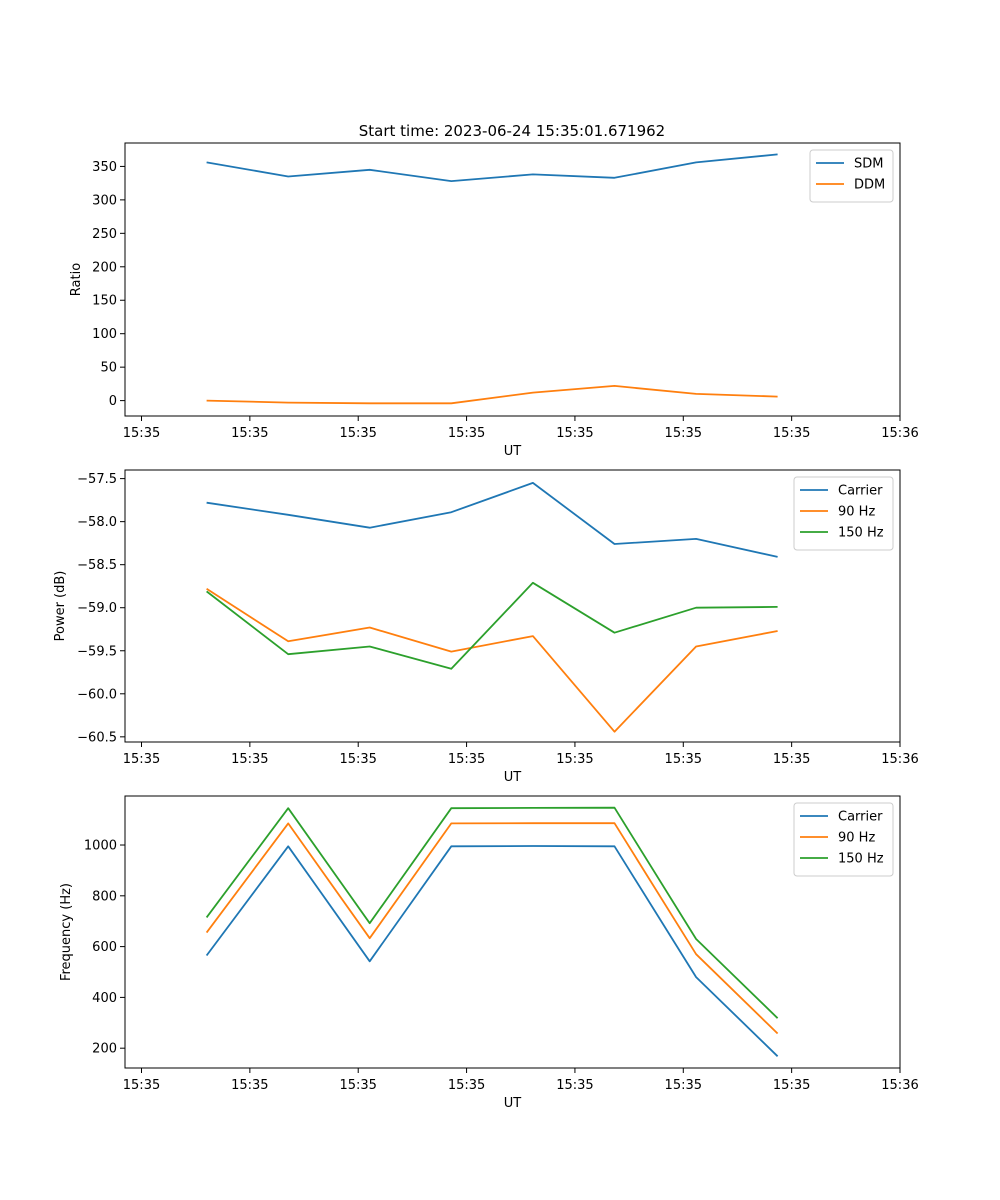 This screenshot has height=1200, width=1000. I want to click on y-tick-label: −58.5, so click(97, 565).